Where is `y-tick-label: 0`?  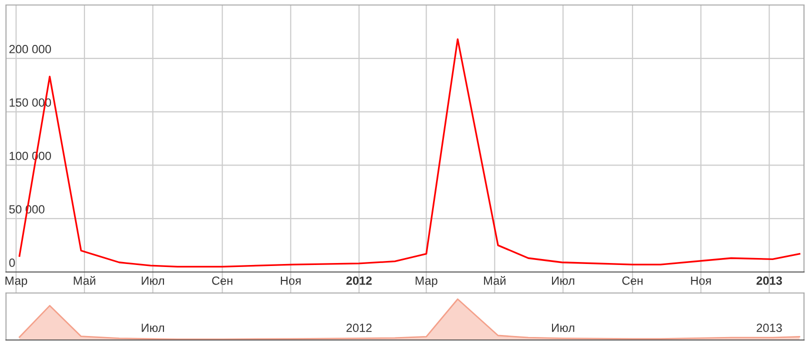 y-tick-label: 0 is located at coordinates (12, 262).